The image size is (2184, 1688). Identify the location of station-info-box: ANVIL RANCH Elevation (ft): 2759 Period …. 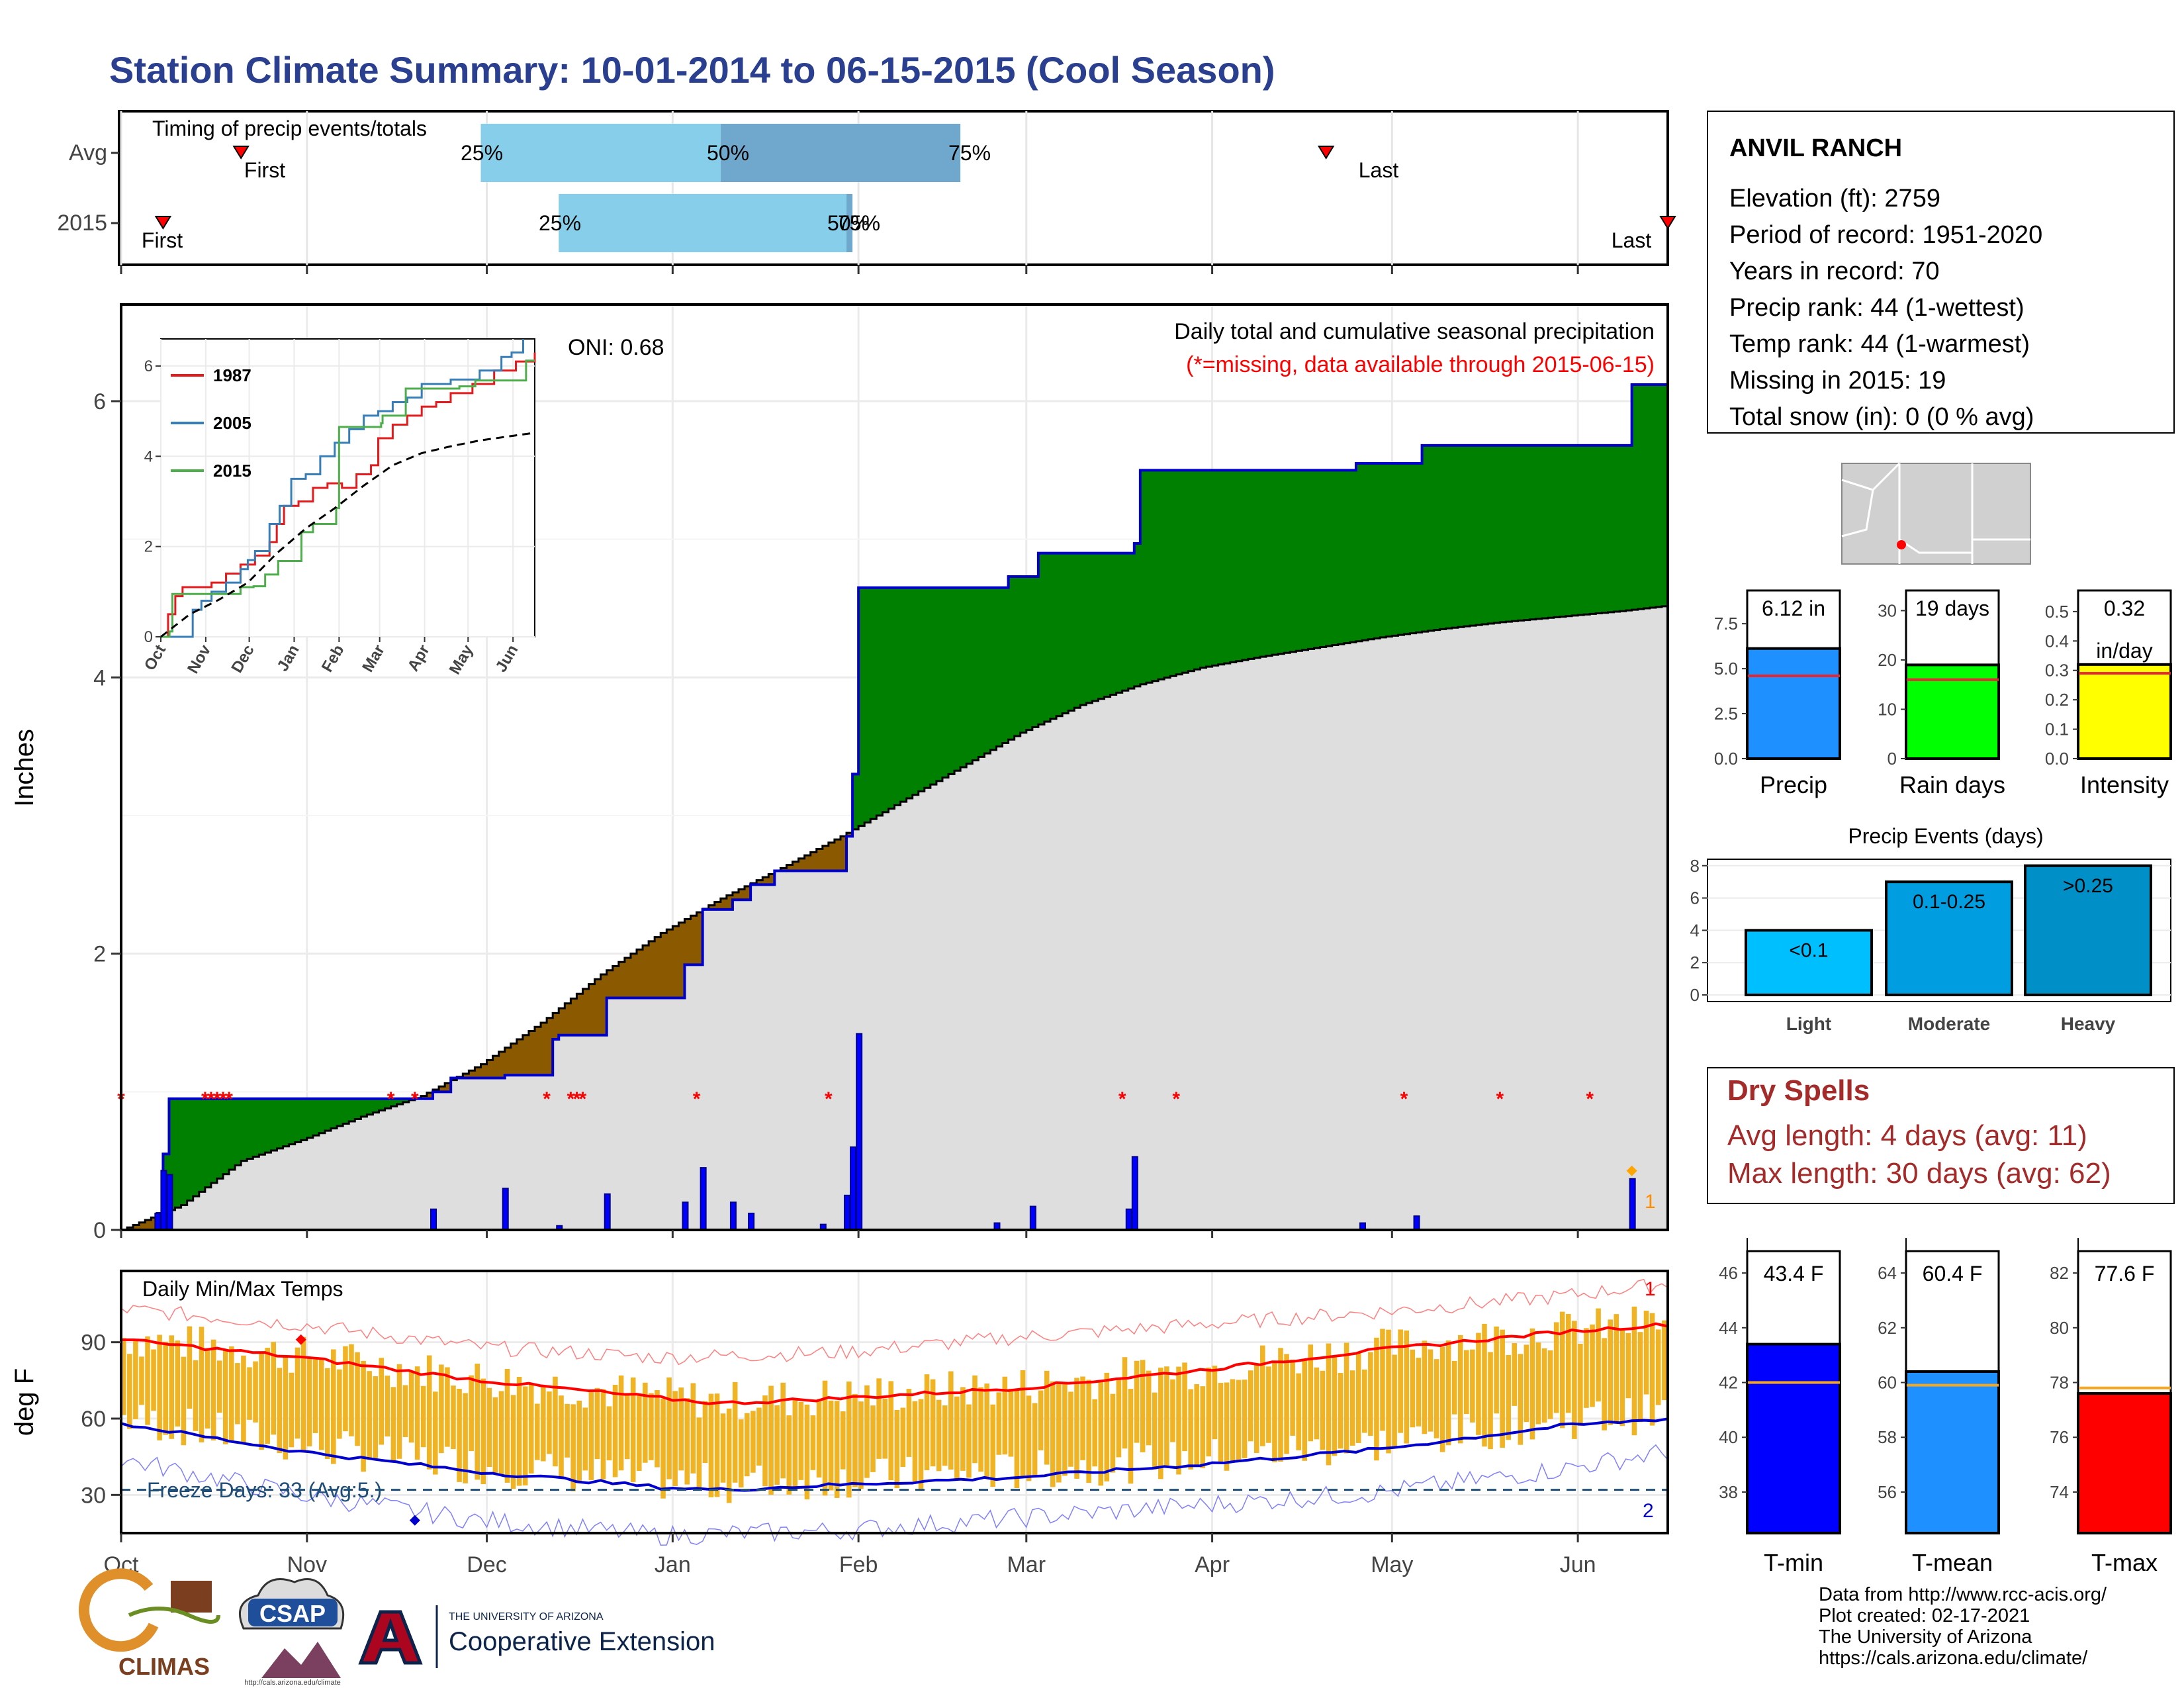
(1941, 272).